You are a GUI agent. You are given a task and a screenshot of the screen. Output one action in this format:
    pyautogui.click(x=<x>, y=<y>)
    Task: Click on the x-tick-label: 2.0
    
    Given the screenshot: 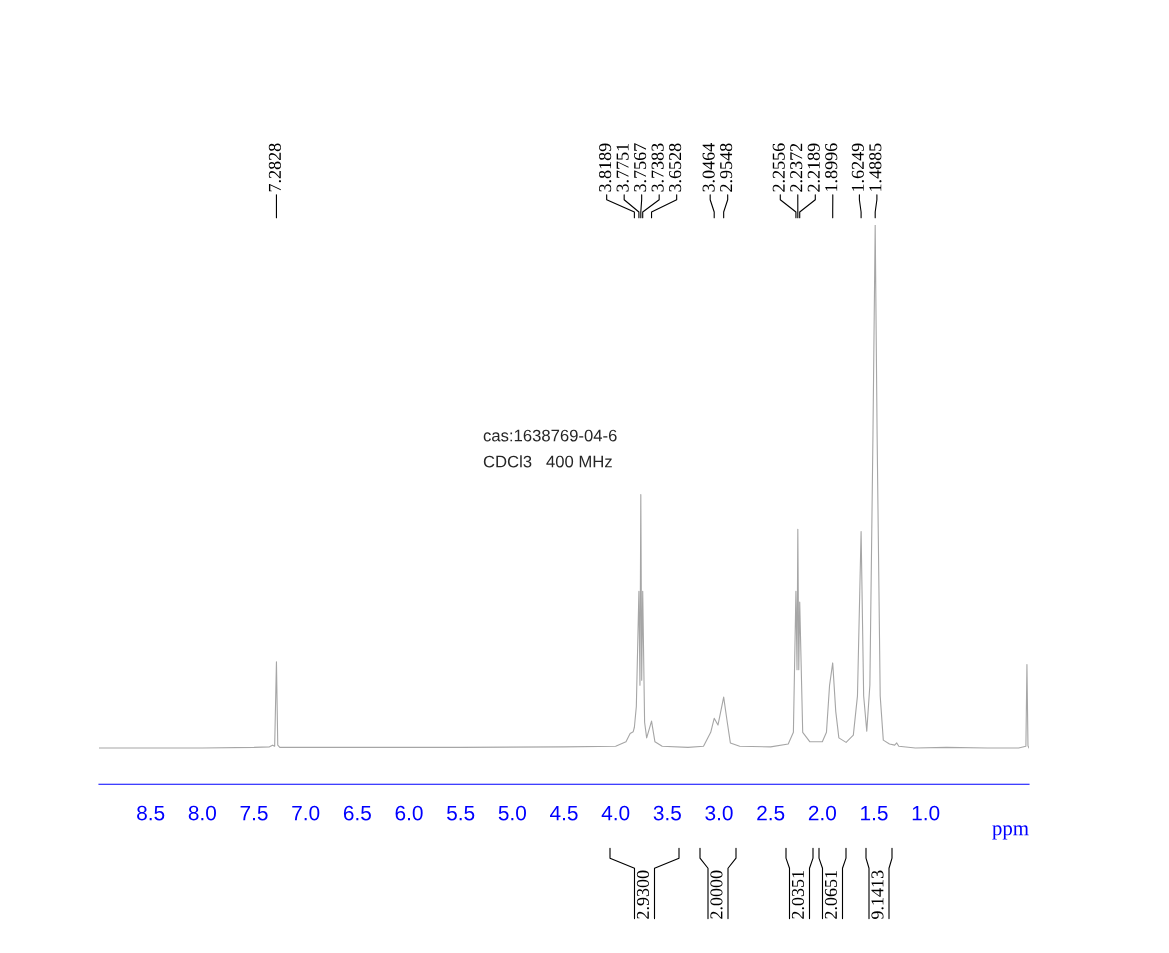 What is the action you would take?
    pyautogui.click(x=822, y=813)
    